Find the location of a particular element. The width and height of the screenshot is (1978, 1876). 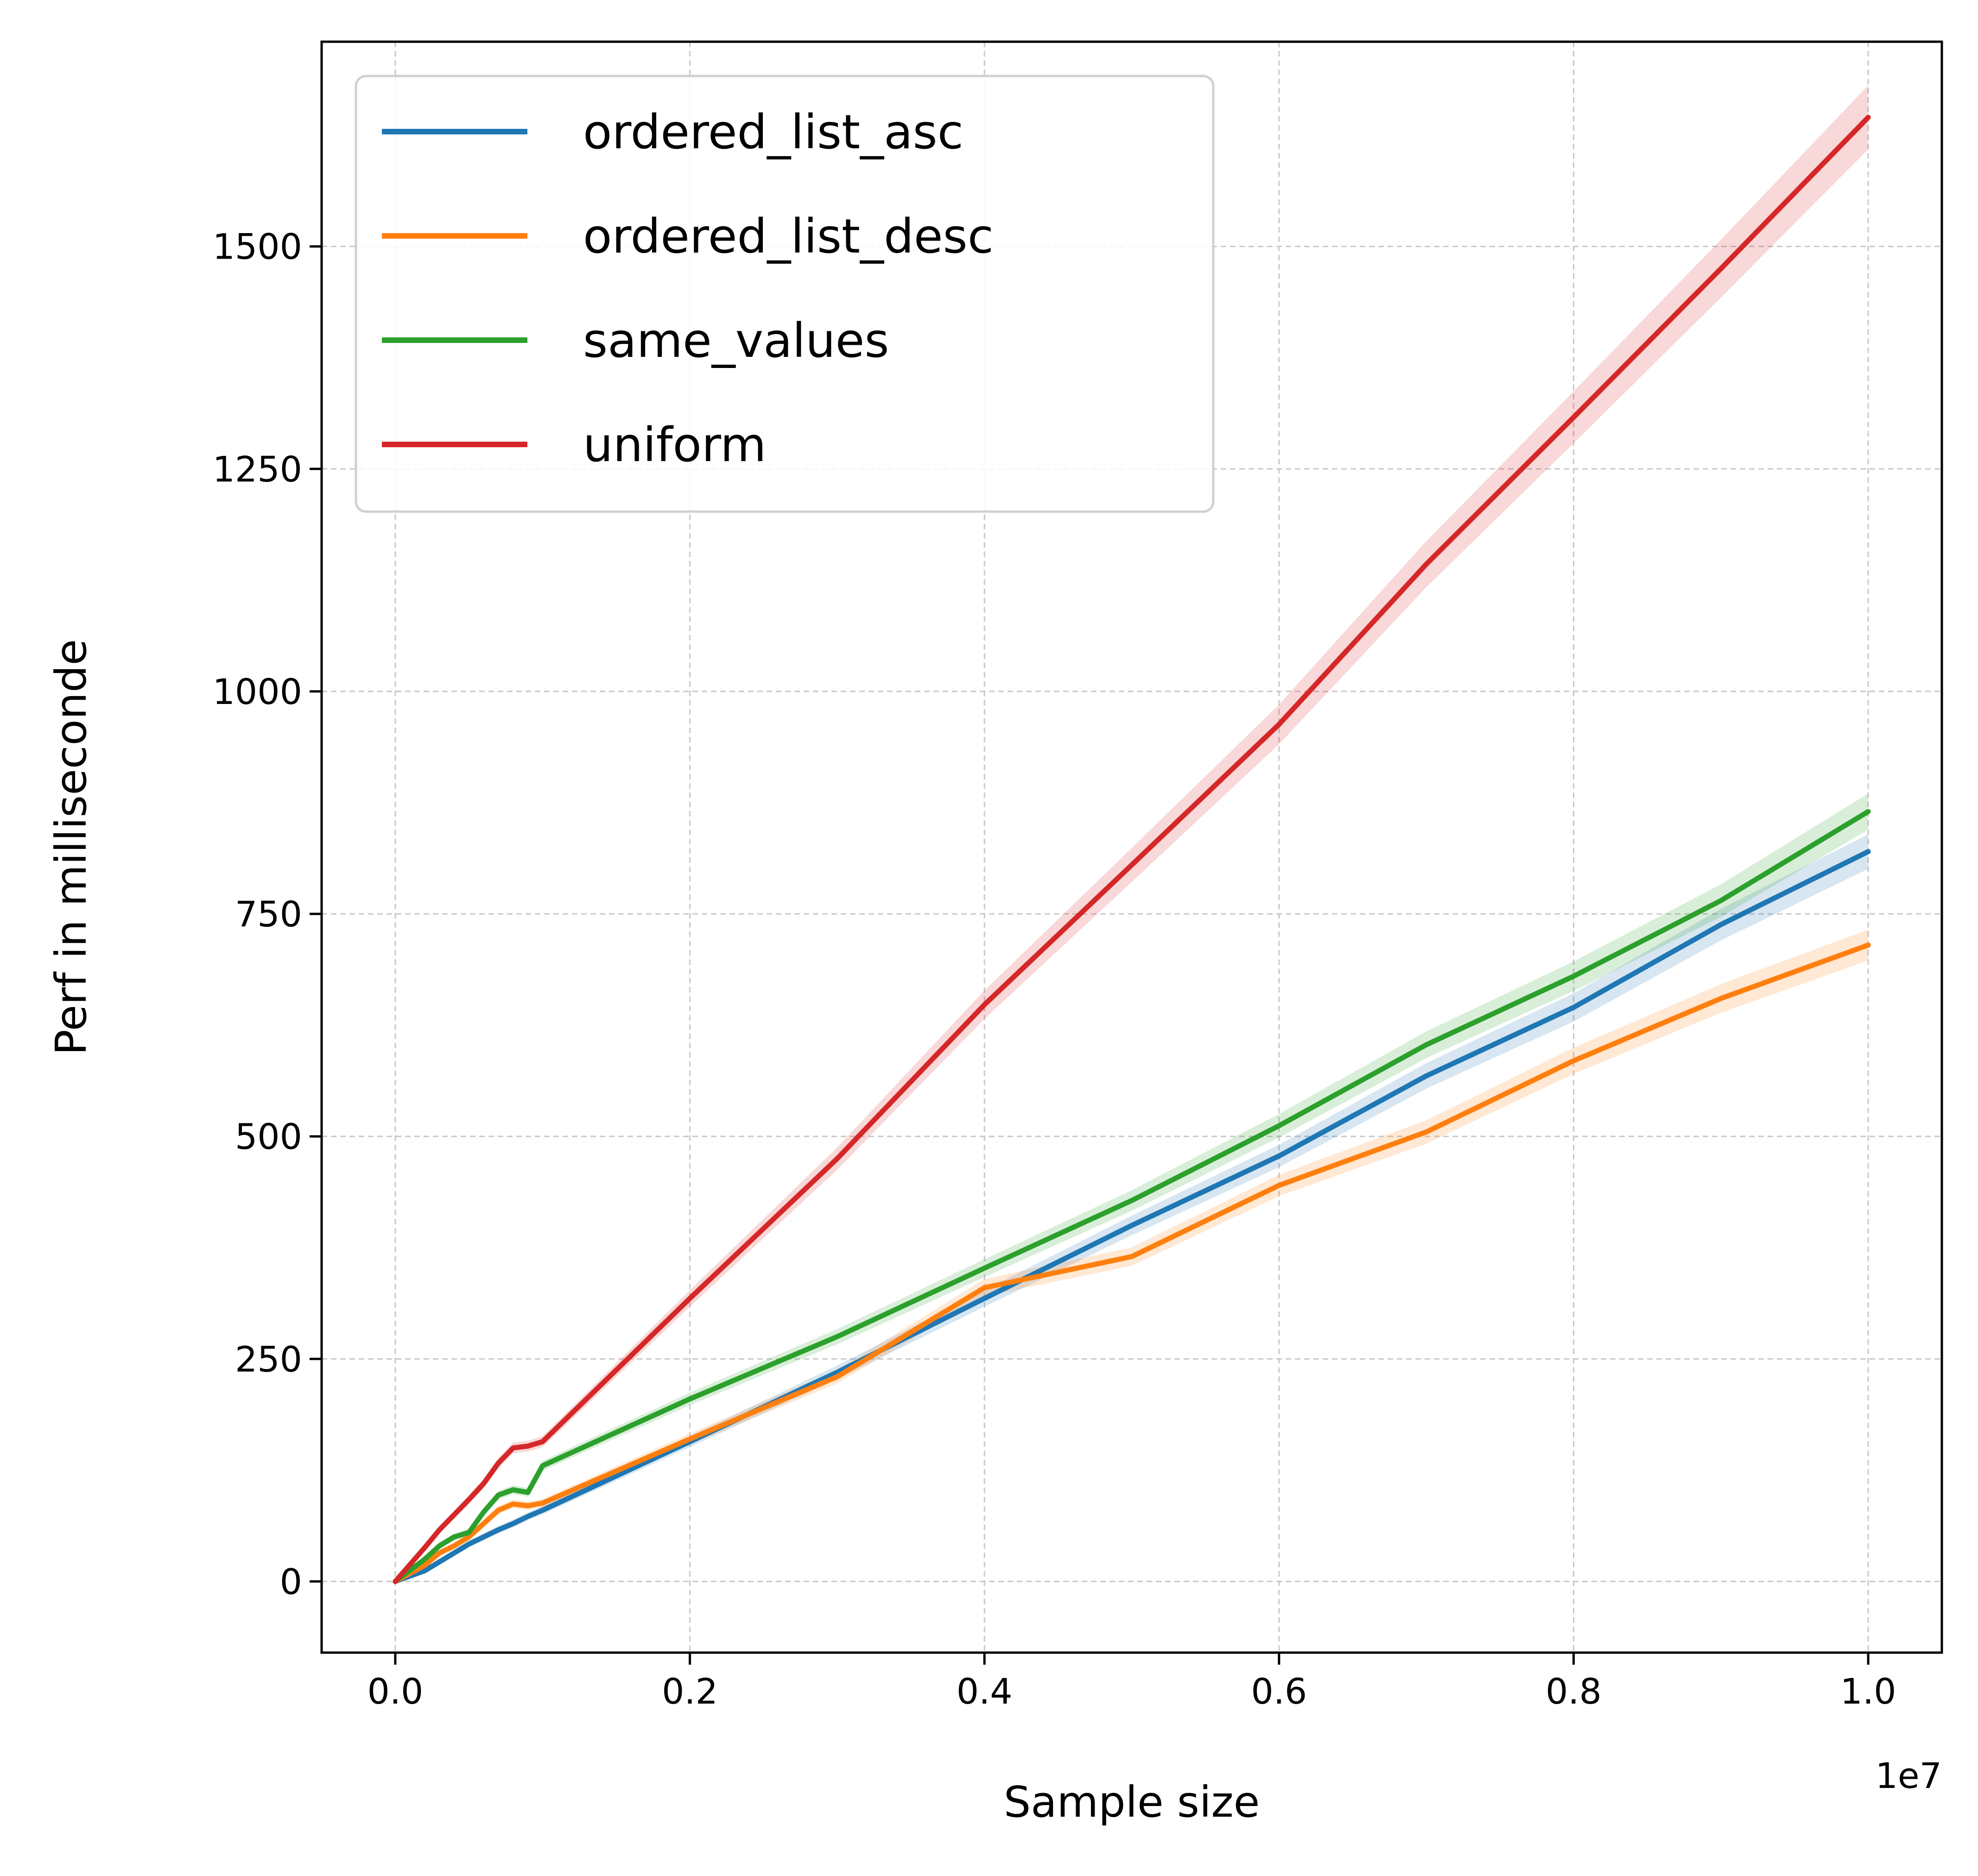

y-tick-label: 1000 is located at coordinates (258, 692).